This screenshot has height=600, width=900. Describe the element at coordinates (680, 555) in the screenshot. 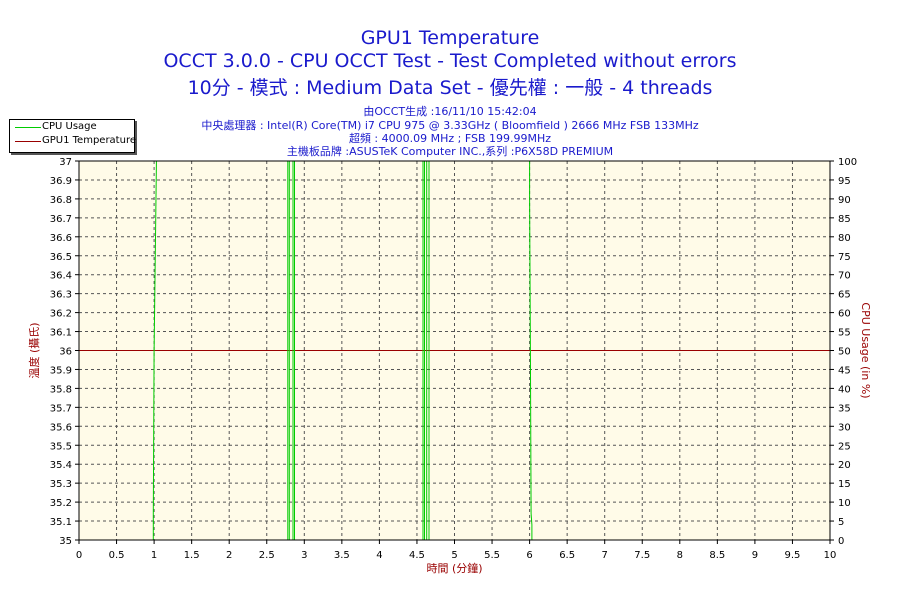

I see `x-tick-label: 8` at that location.